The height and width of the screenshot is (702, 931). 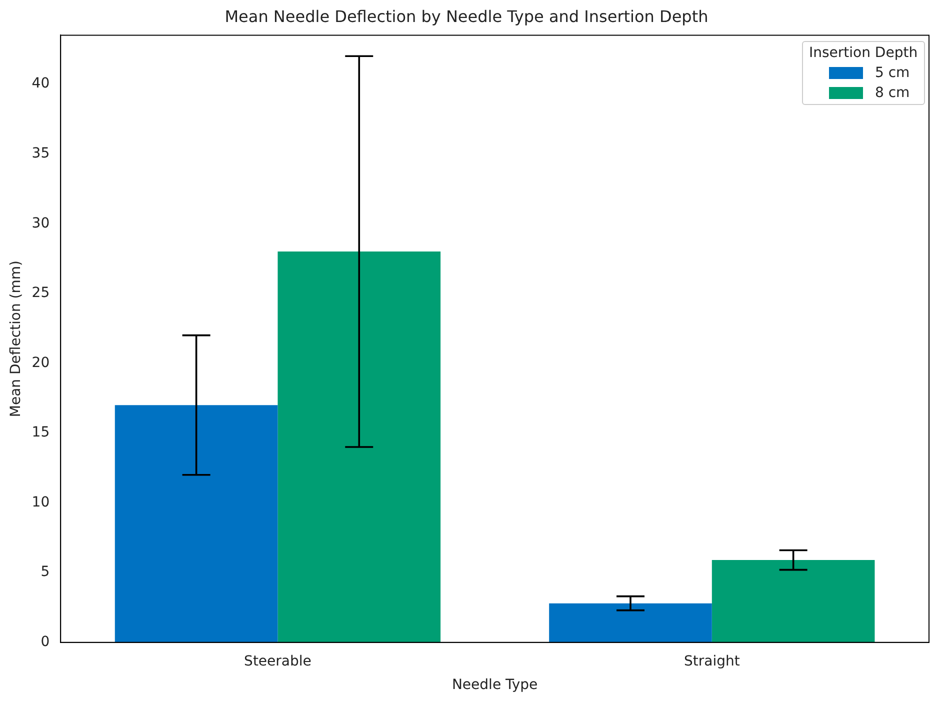 What do you see at coordinates (41, 293) in the screenshot?
I see `y-tick-label: 25` at bounding box center [41, 293].